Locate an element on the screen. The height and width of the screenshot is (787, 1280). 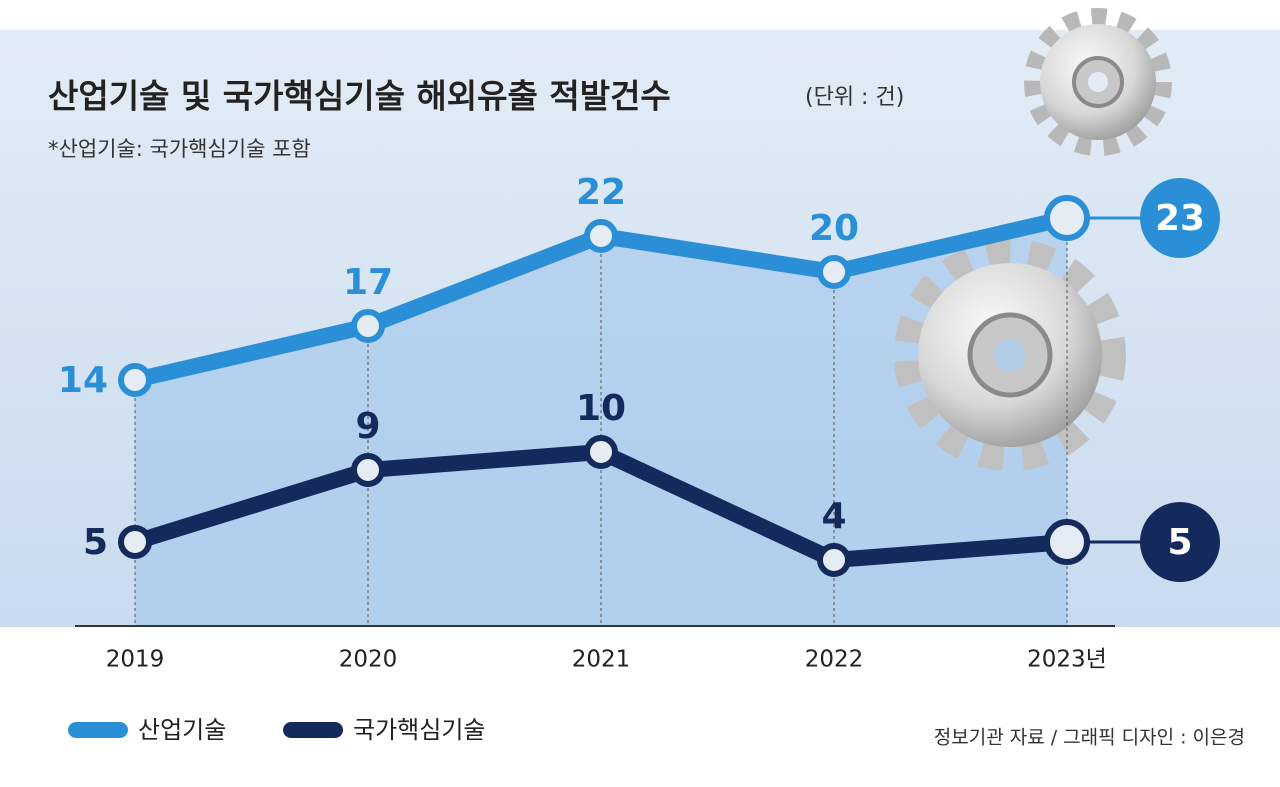
data-label: 20 is located at coordinates (834, 228).